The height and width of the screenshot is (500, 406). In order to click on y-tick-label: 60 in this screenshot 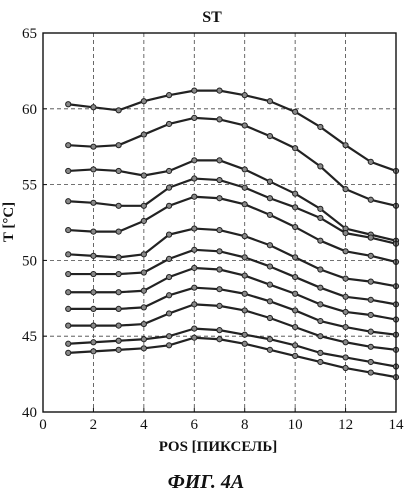, I will do `click(29, 110)`.